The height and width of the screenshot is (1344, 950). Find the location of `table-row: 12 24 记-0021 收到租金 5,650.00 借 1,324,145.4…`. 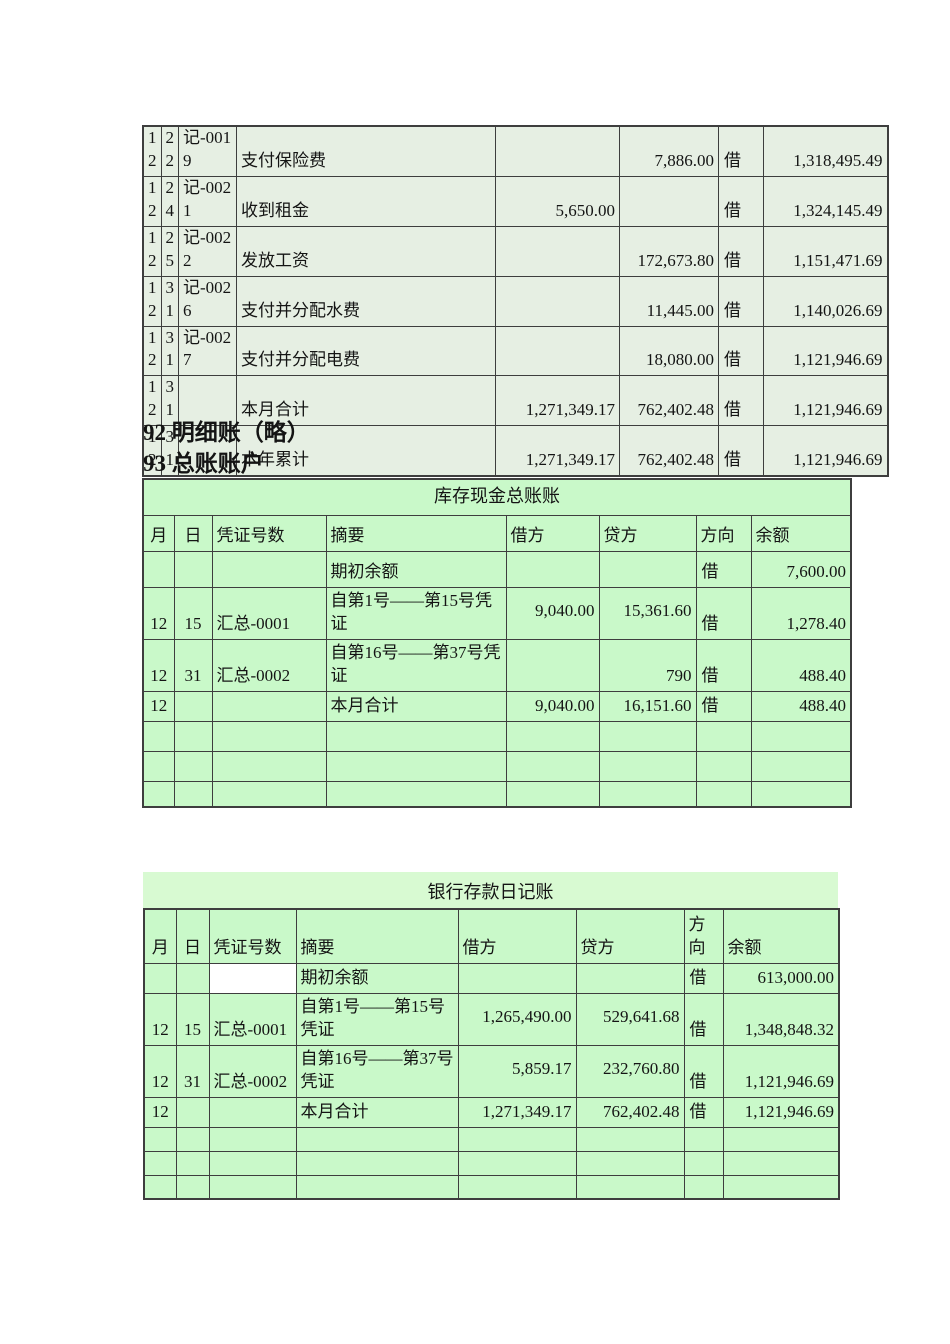

table-row: 12 24 记-0021 收到租金 5,650.00 借 1,324,145.4… is located at coordinates (515, 201).